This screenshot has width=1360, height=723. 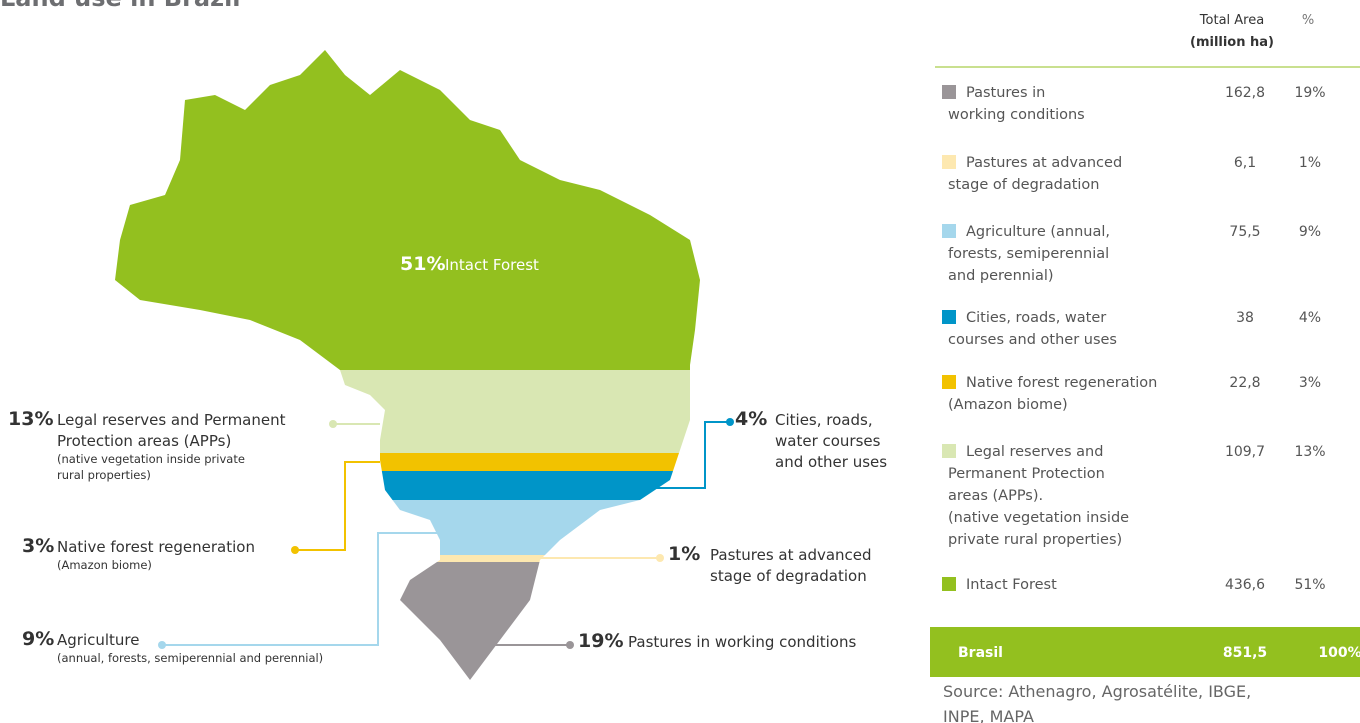 I want to click on label-text: Pastures in working conditions, so click(x=742, y=642).